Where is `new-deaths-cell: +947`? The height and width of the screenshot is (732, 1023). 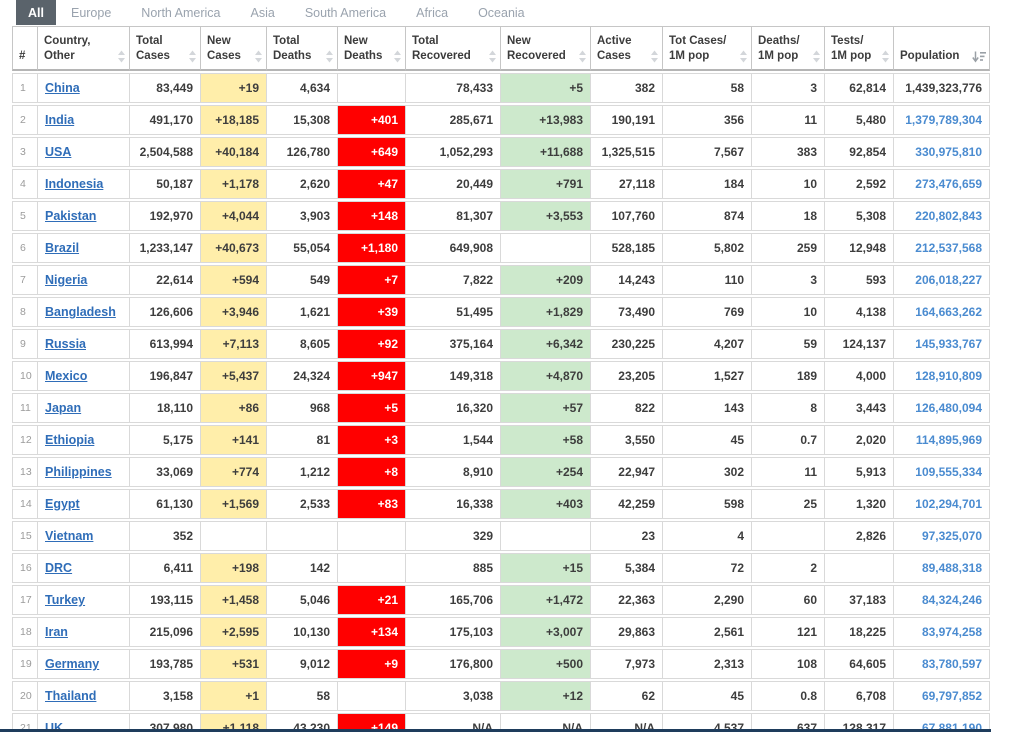 new-deaths-cell: +947 is located at coordinates (372, 376).